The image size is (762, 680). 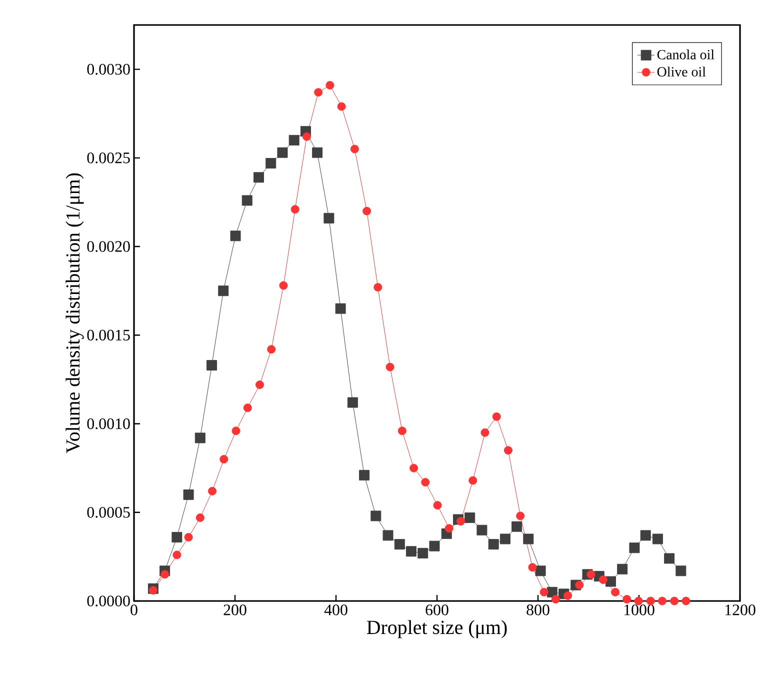 What do you see at coordinates (436, 629) in the screenshot?
I see `x-axis-title: Droplet size (μm)` at bounding box center [436, 629].